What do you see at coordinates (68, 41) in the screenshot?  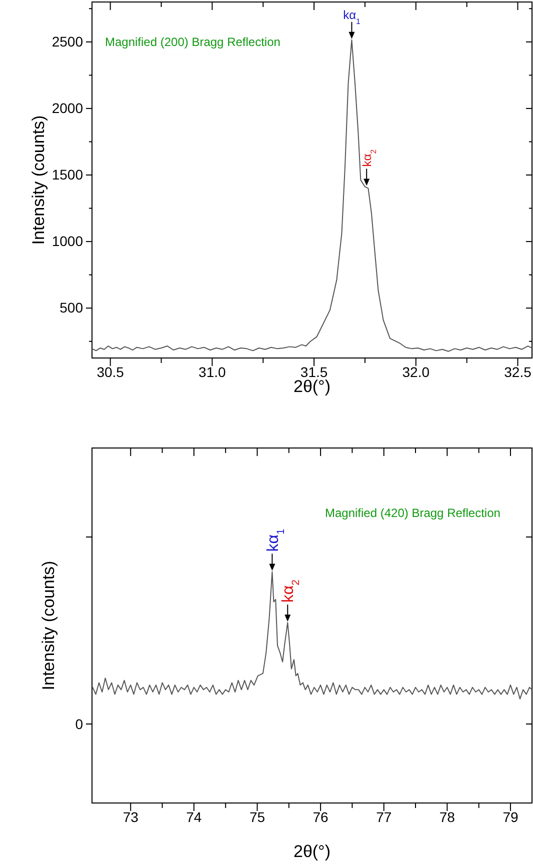 I see `y-tick-label: 2500` at bounding box center [68, 41].